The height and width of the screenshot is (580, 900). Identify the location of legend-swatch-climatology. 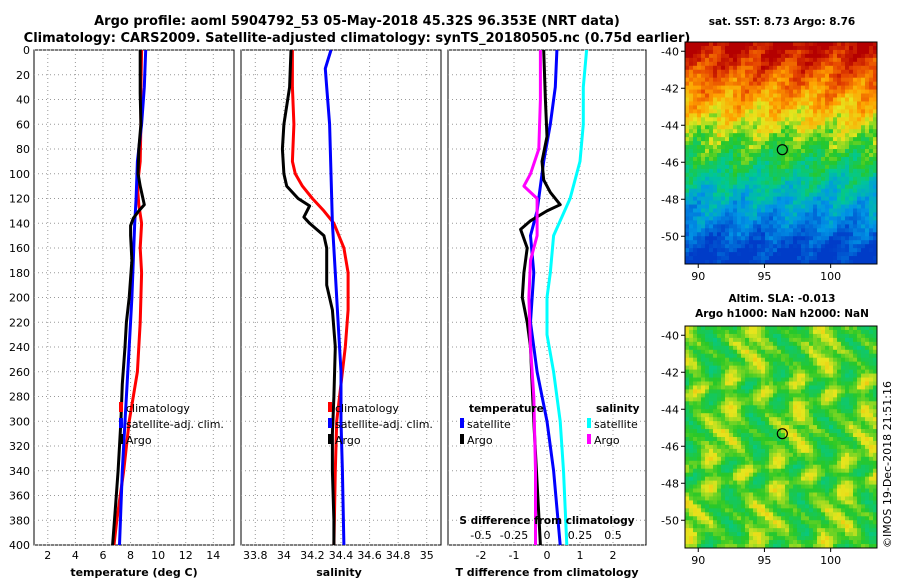
(330, 407).